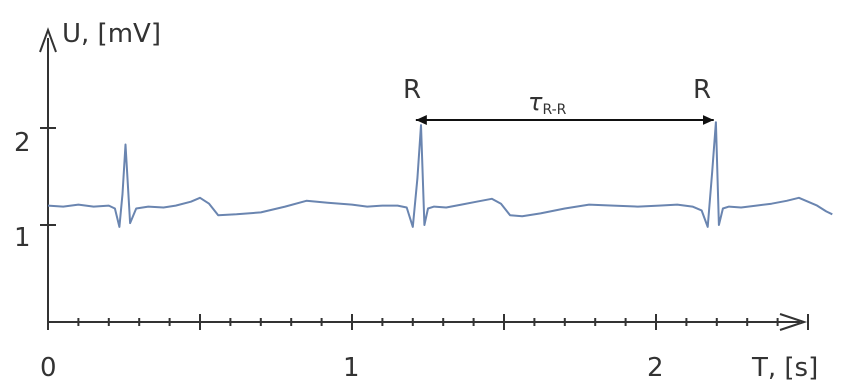 This screenshot has width=848, height=387. I want to click on x-tick-label-2: 2, so click(655, 368).